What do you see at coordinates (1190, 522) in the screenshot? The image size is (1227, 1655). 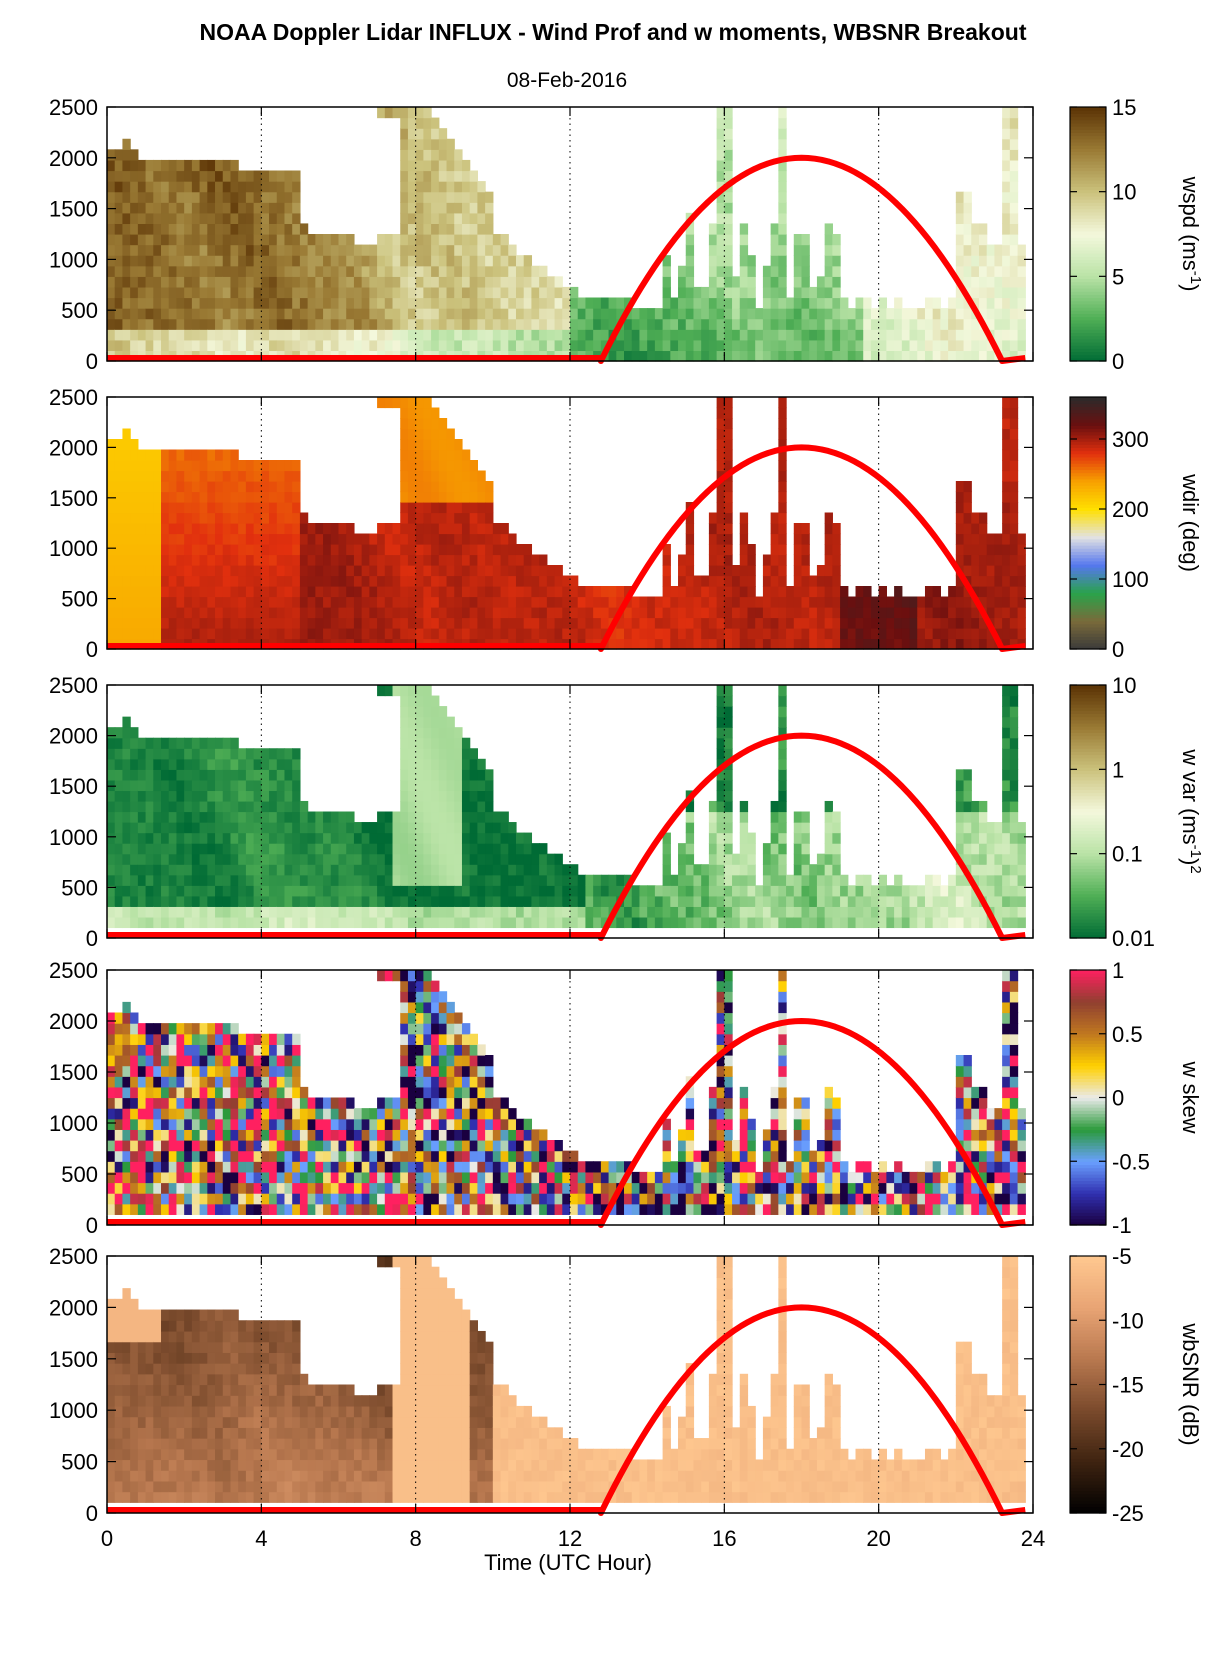 I see `colorbar-label: wdir (deg)` at bounding box center [1190, 522].